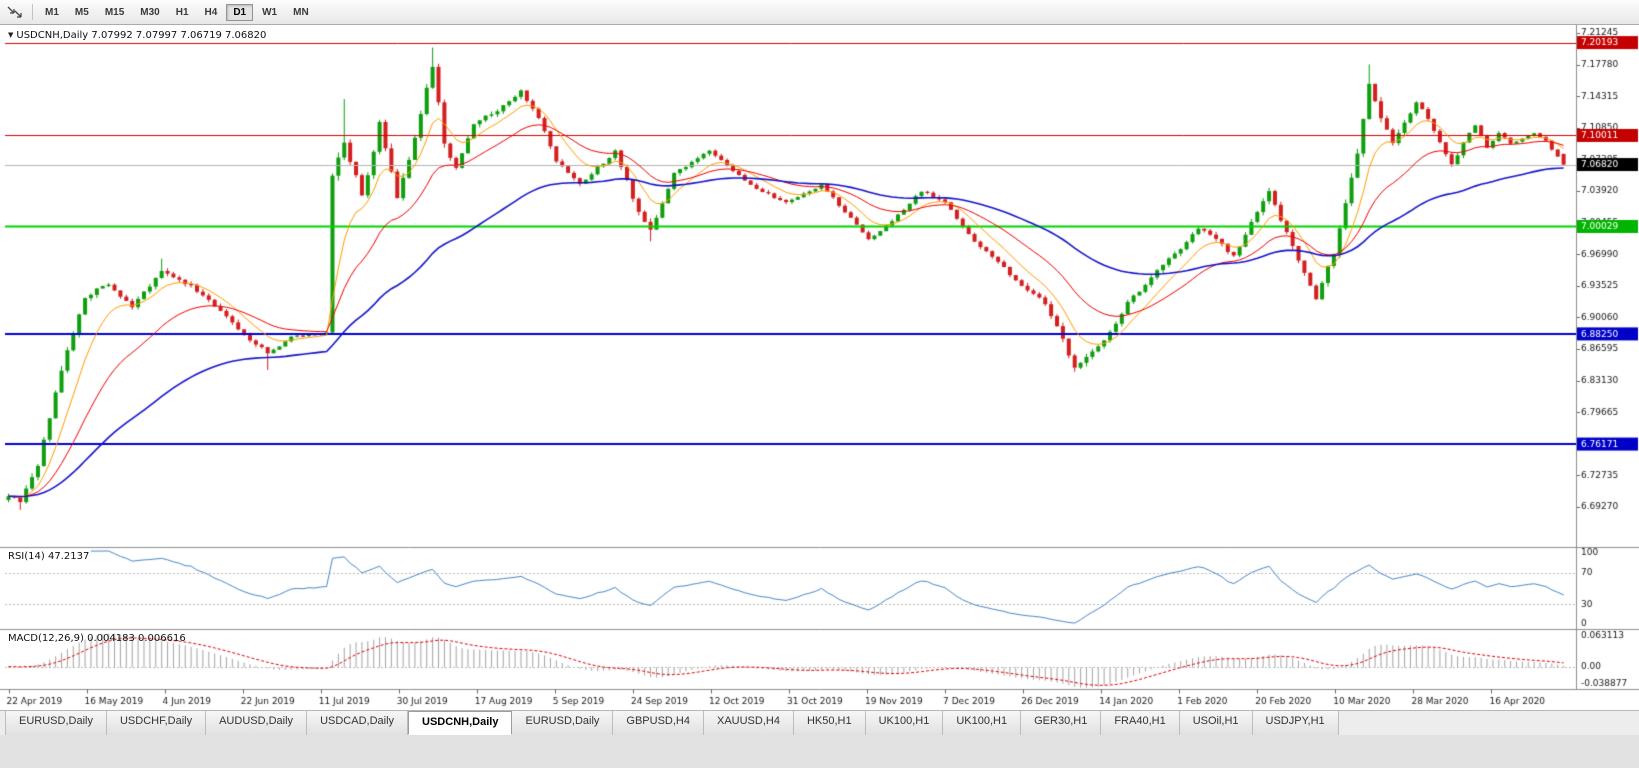 This screenshot has width=1639, height=768. What do you see at coordinates (658, 723) in the screenshot?
I see `chart-tab: GBPUSD,H4` at bounding box center [658, 723].